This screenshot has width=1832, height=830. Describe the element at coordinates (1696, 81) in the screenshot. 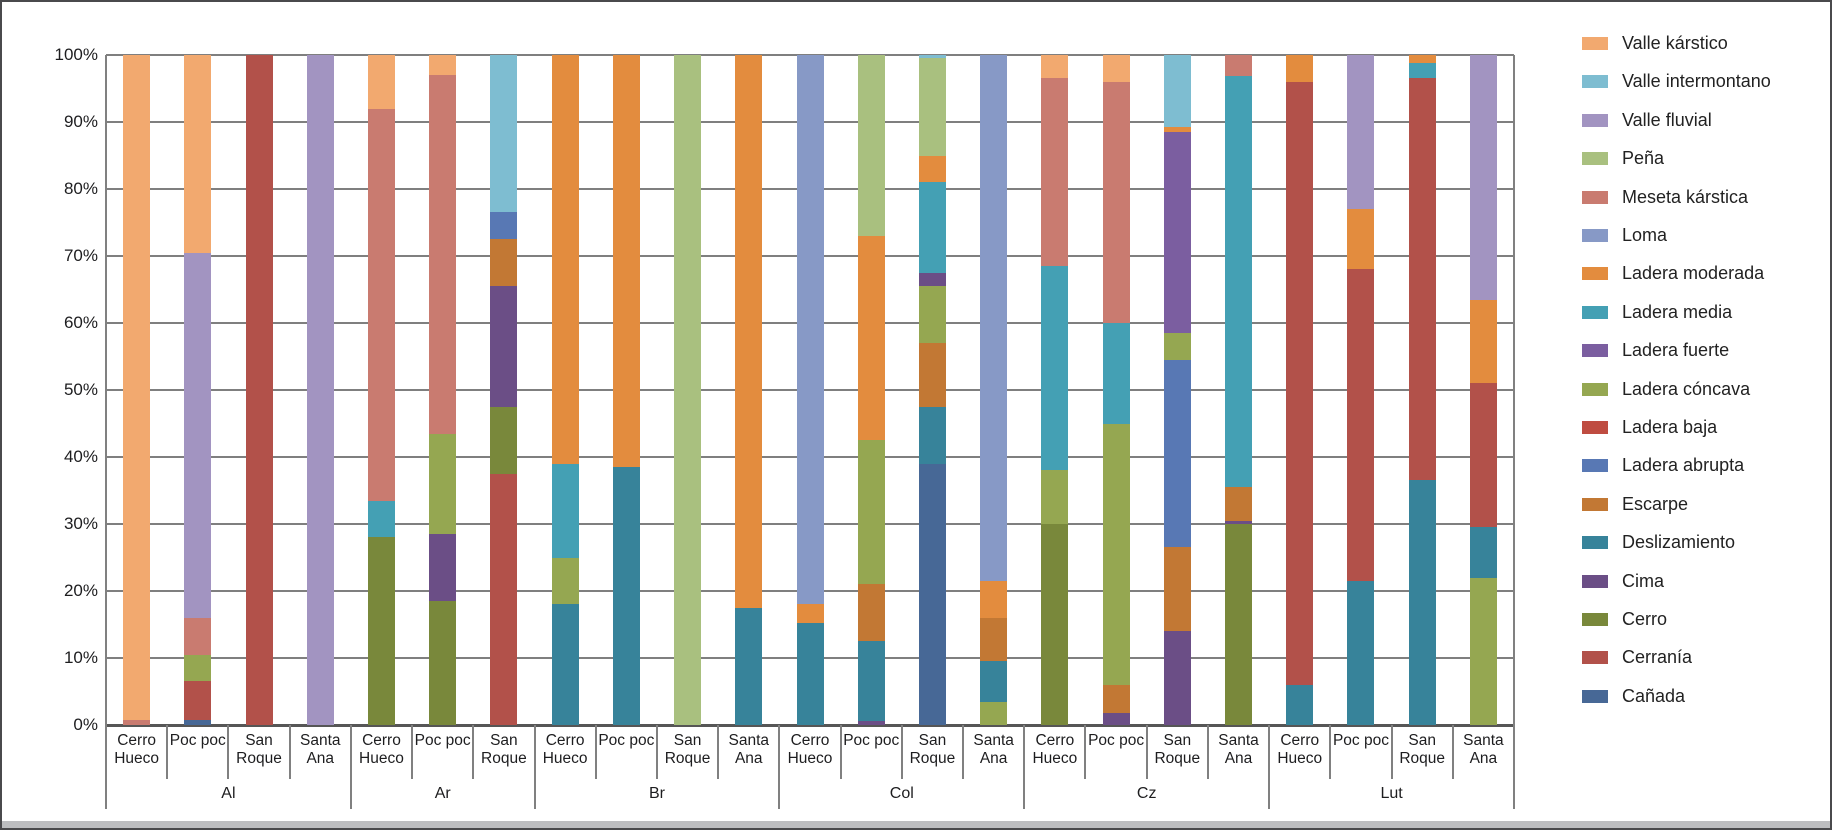

I see `legend-label: Valle intermontano` at that location.